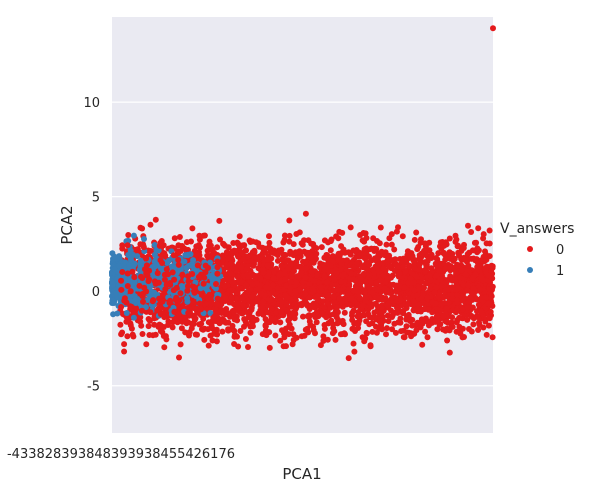 The height and width of the screenshot is (500, 594). I want to click on legend-label-1: 1, so click(560, 271).